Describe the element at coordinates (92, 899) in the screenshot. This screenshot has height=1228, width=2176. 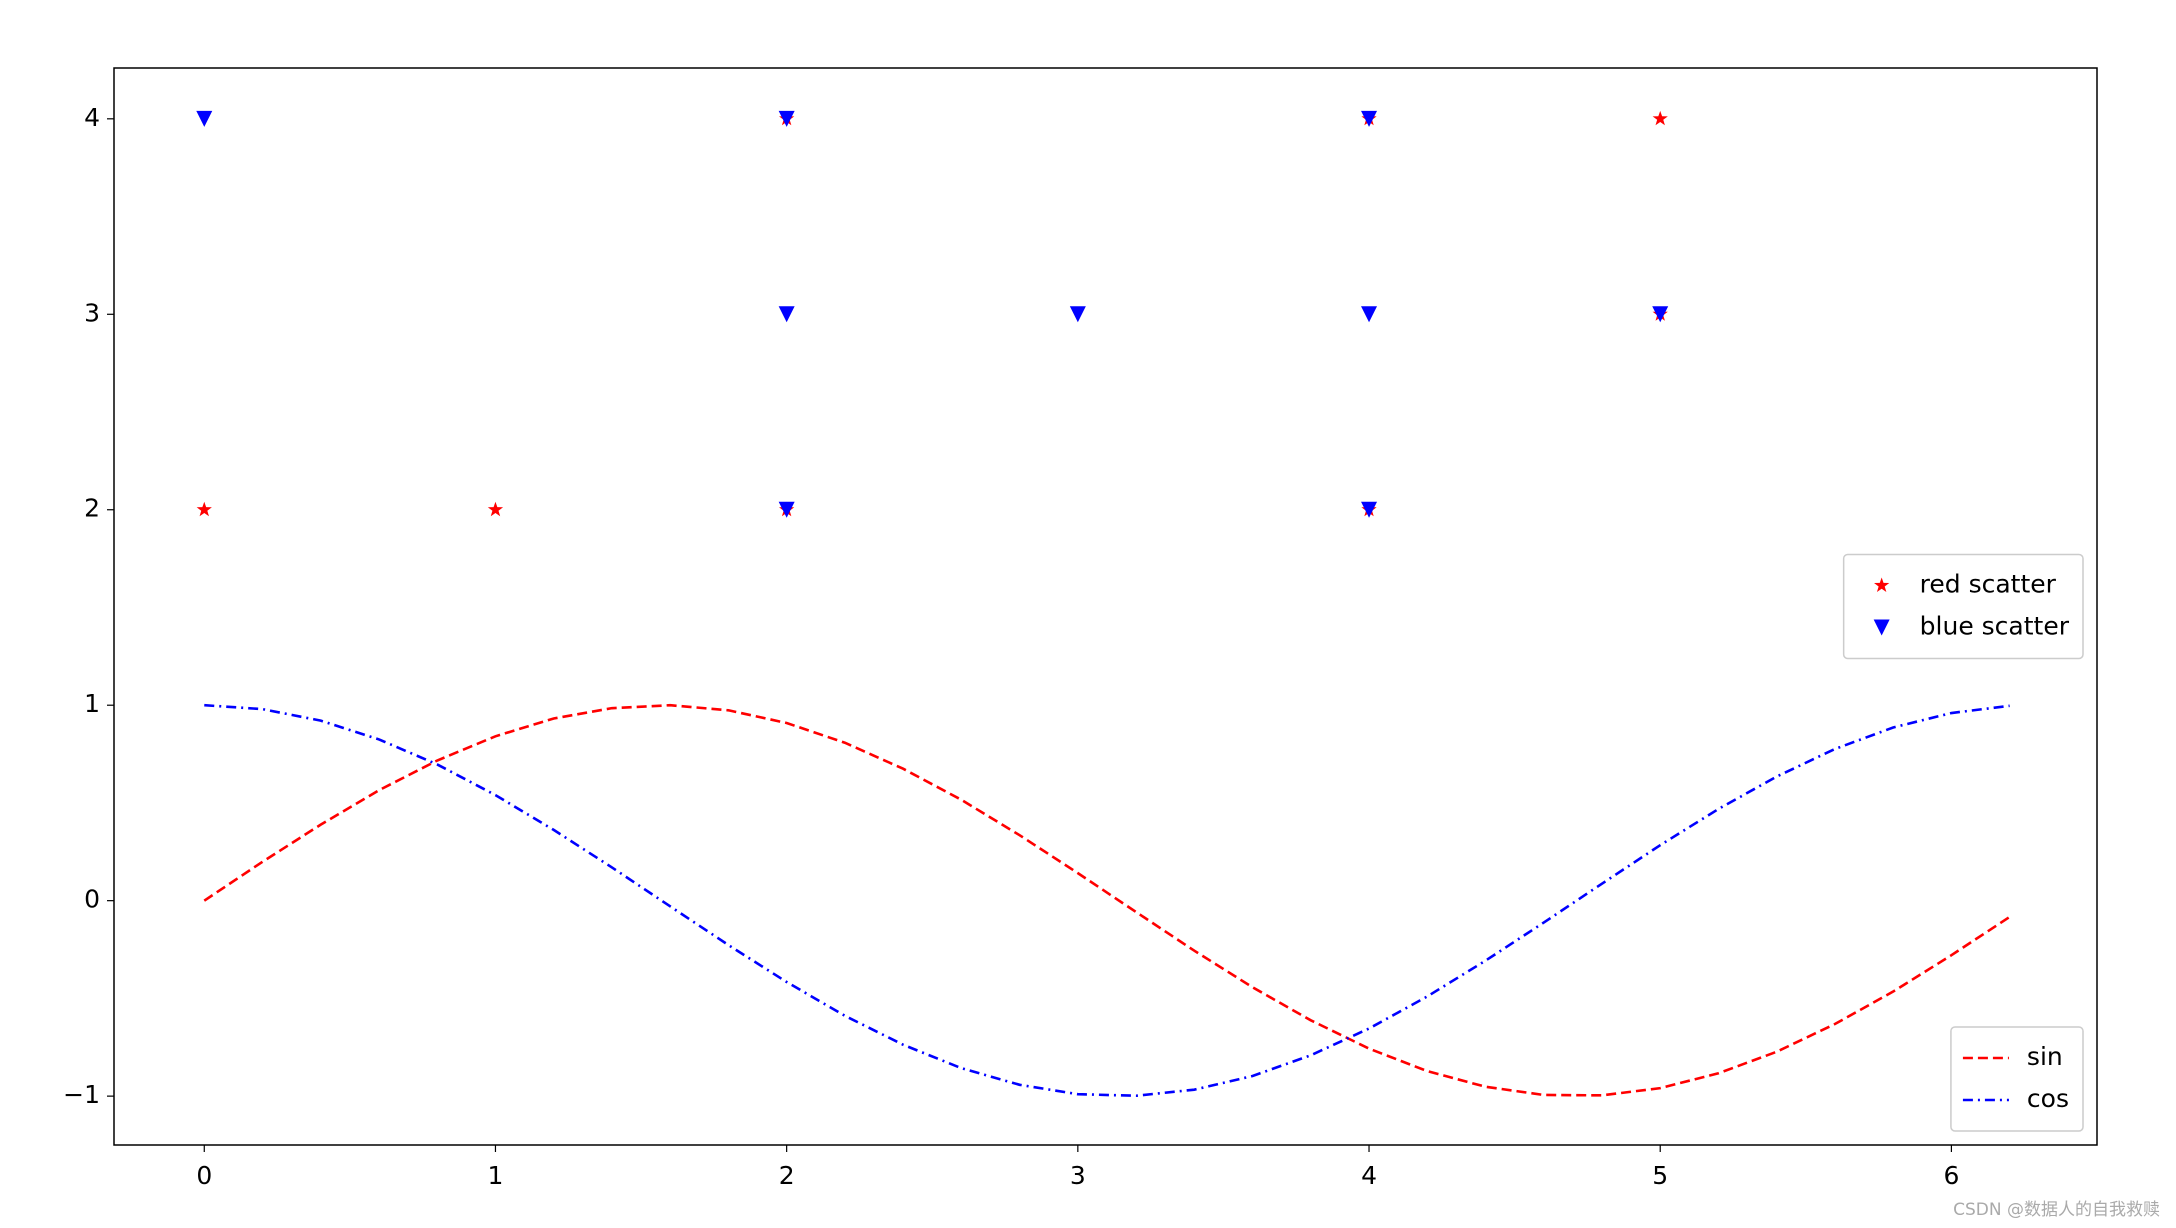
I see `y-tick-label: 0` at that location.